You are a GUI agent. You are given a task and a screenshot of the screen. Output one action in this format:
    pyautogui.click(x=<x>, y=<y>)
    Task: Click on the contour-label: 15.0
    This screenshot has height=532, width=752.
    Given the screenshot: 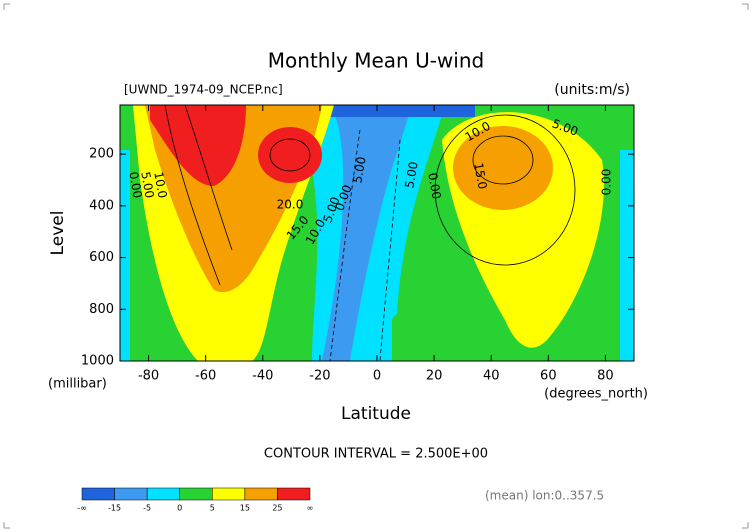 What is the action you would take?
    pyautogui.click(x=480, y=176)
    